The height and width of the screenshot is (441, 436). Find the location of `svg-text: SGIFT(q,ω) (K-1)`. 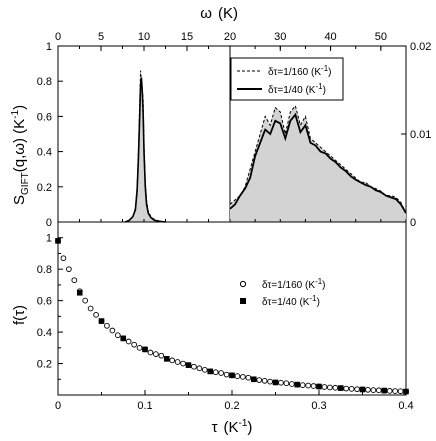

svg-text: SGIFT(q,ω) (K-1) is located at coordinates (20, 155).